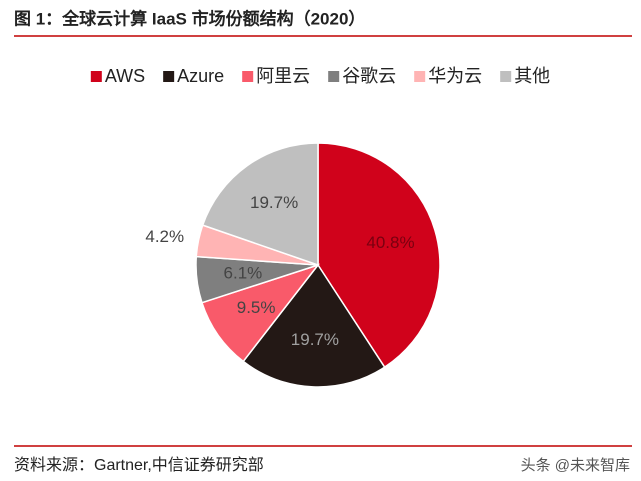  I want to click on legend-item: 谷歌云, so click(362, 76).